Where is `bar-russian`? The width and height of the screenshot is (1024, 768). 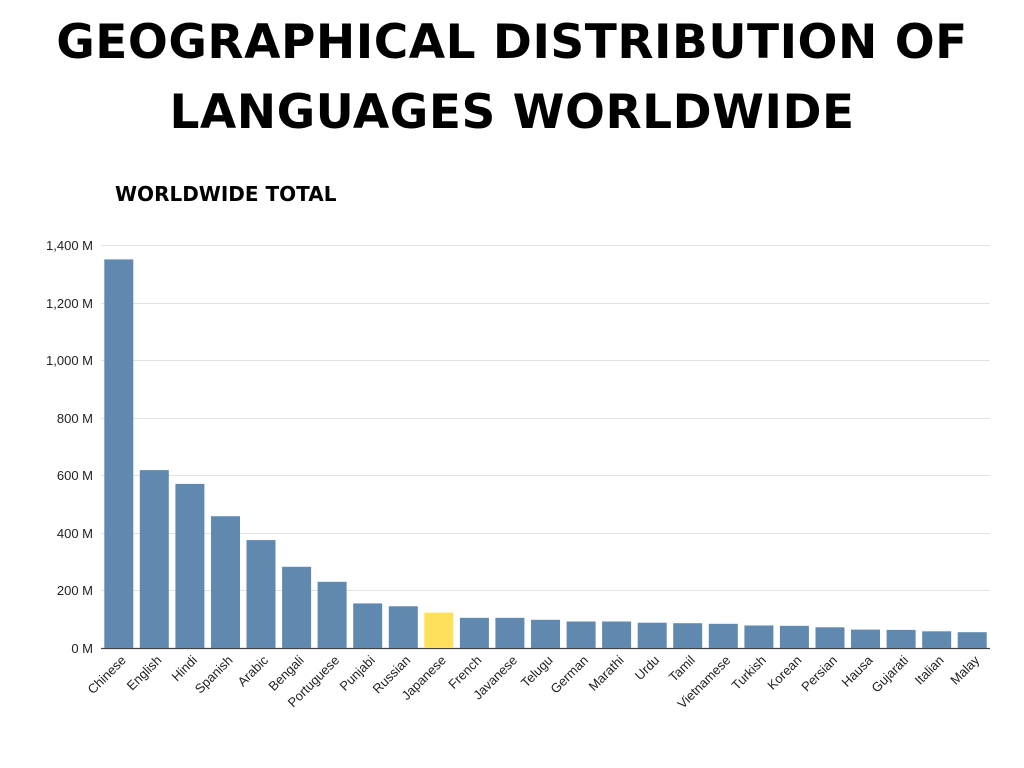
bar-russian is located at coordinates (403, 627).